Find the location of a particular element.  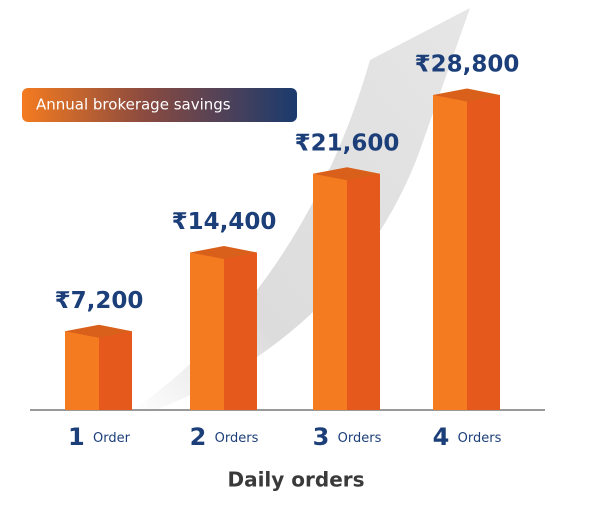

value-label: ₹7,200 is located at coordinates (99, 301).